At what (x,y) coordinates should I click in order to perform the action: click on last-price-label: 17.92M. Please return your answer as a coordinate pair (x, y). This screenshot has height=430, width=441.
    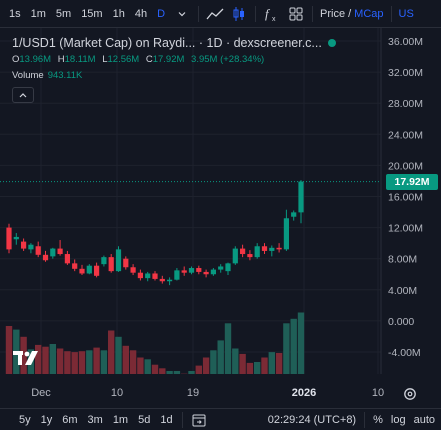
    Looking at the image, I should click on (412, 181).